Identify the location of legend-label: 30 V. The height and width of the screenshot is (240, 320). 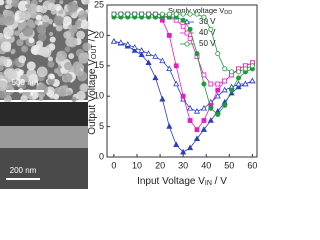
(207, 21).